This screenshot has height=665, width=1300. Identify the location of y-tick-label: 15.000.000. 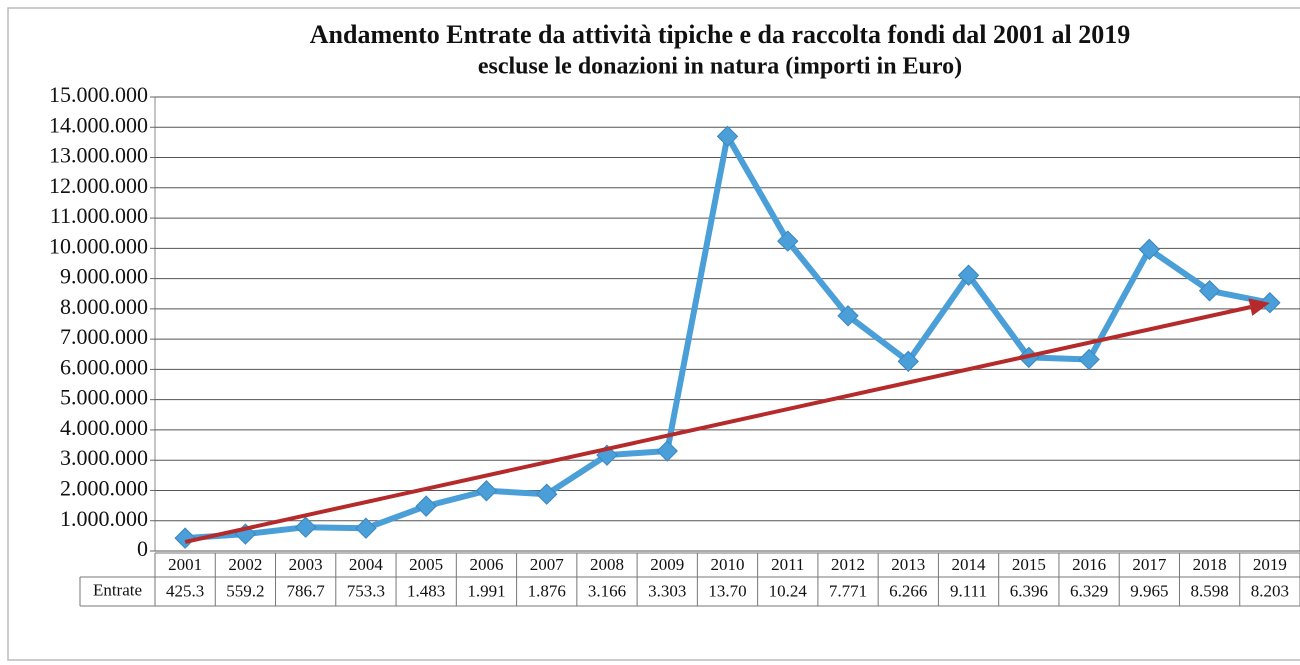
(98, 94).